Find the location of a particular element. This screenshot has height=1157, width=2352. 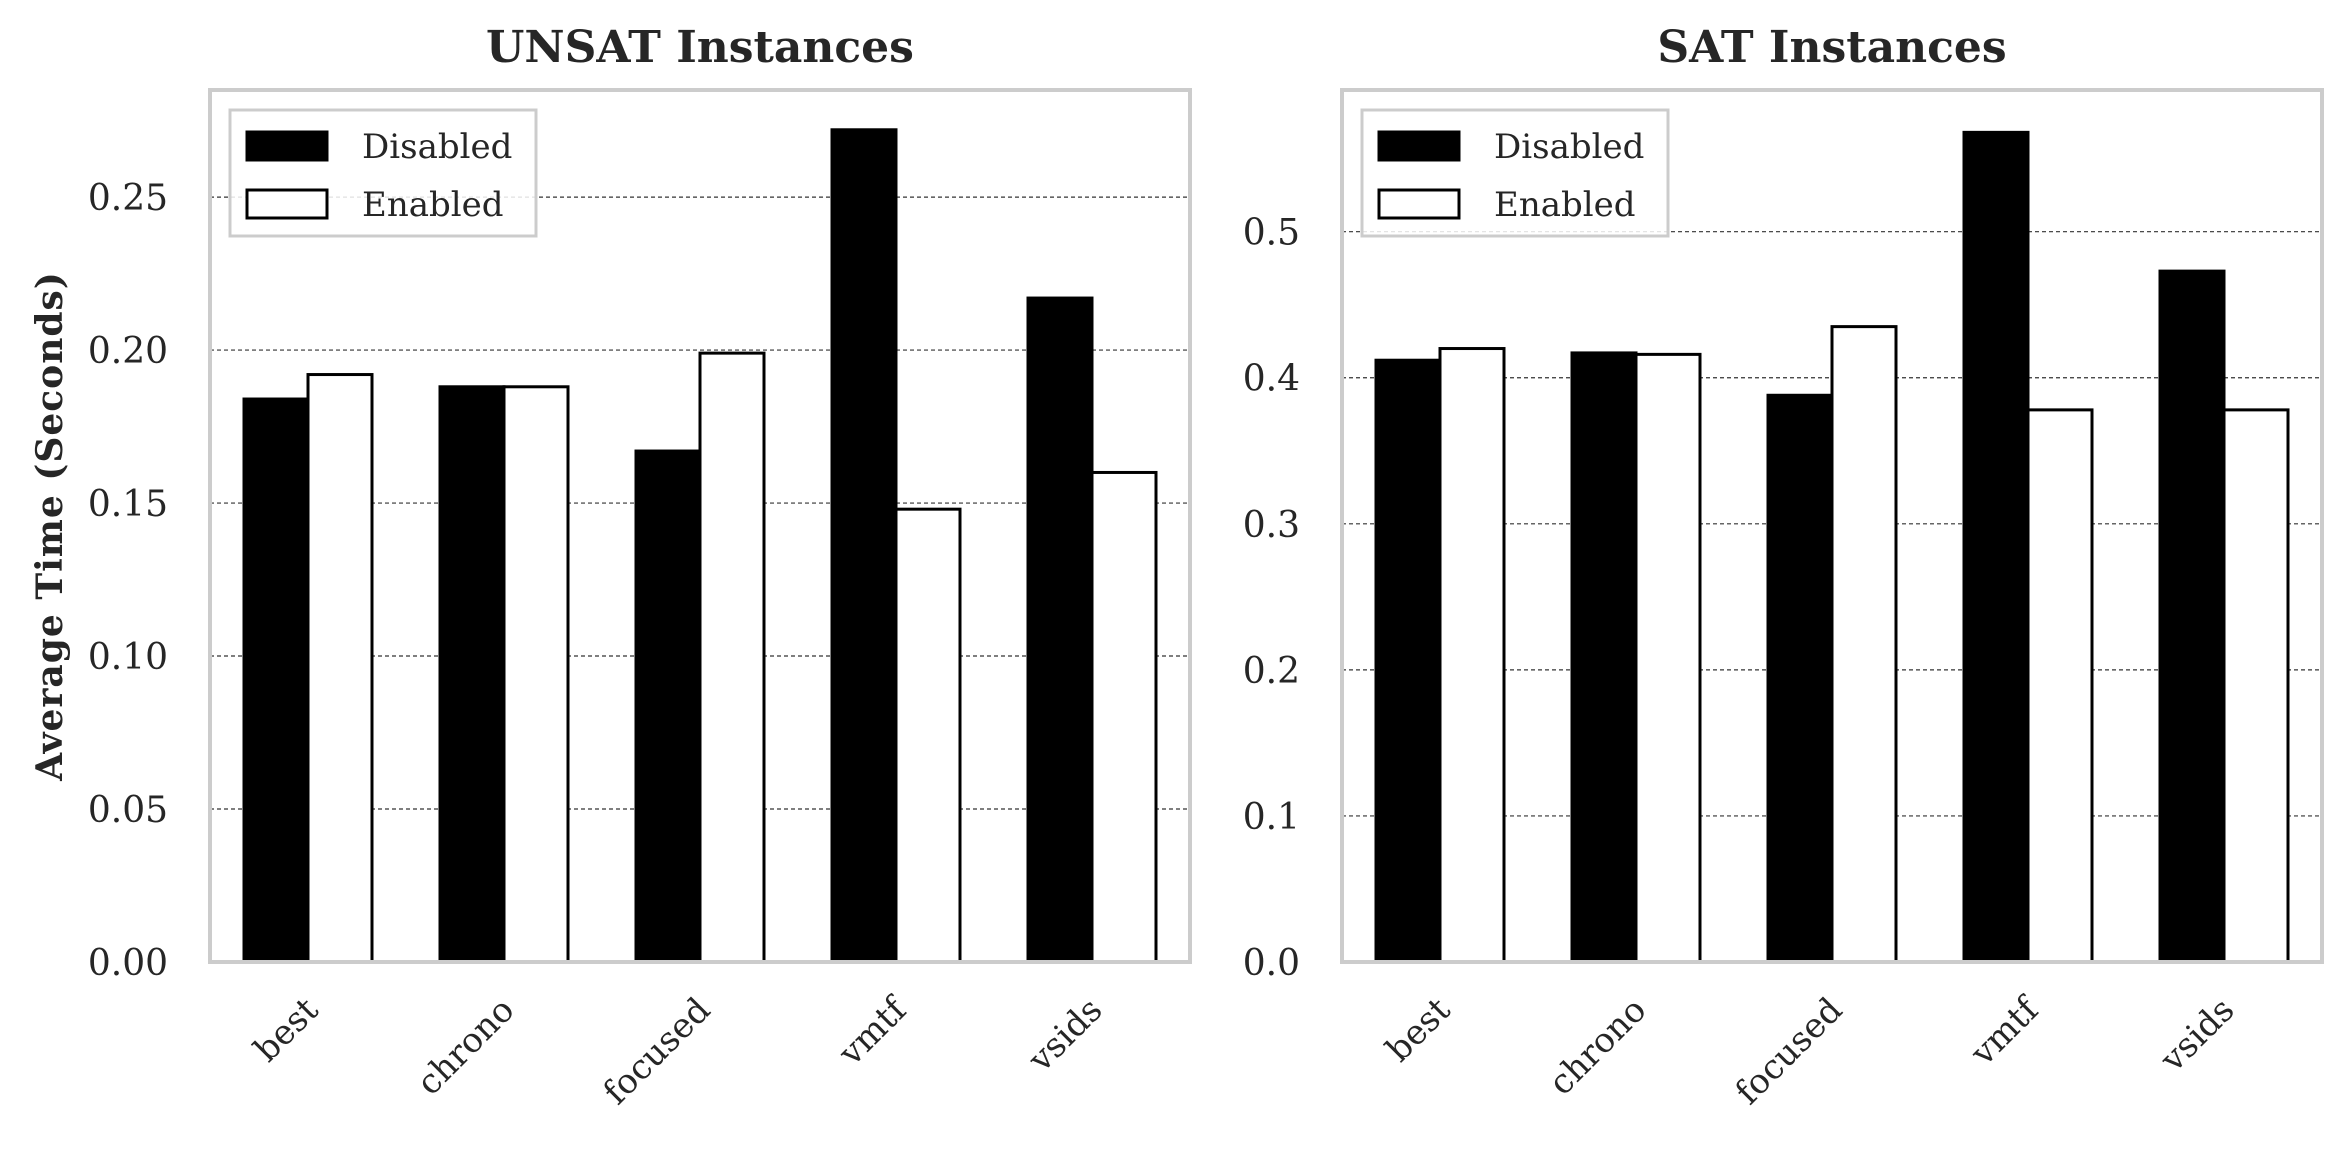

y-tick-label: 0.2 is located at coordinates (1271, 671).